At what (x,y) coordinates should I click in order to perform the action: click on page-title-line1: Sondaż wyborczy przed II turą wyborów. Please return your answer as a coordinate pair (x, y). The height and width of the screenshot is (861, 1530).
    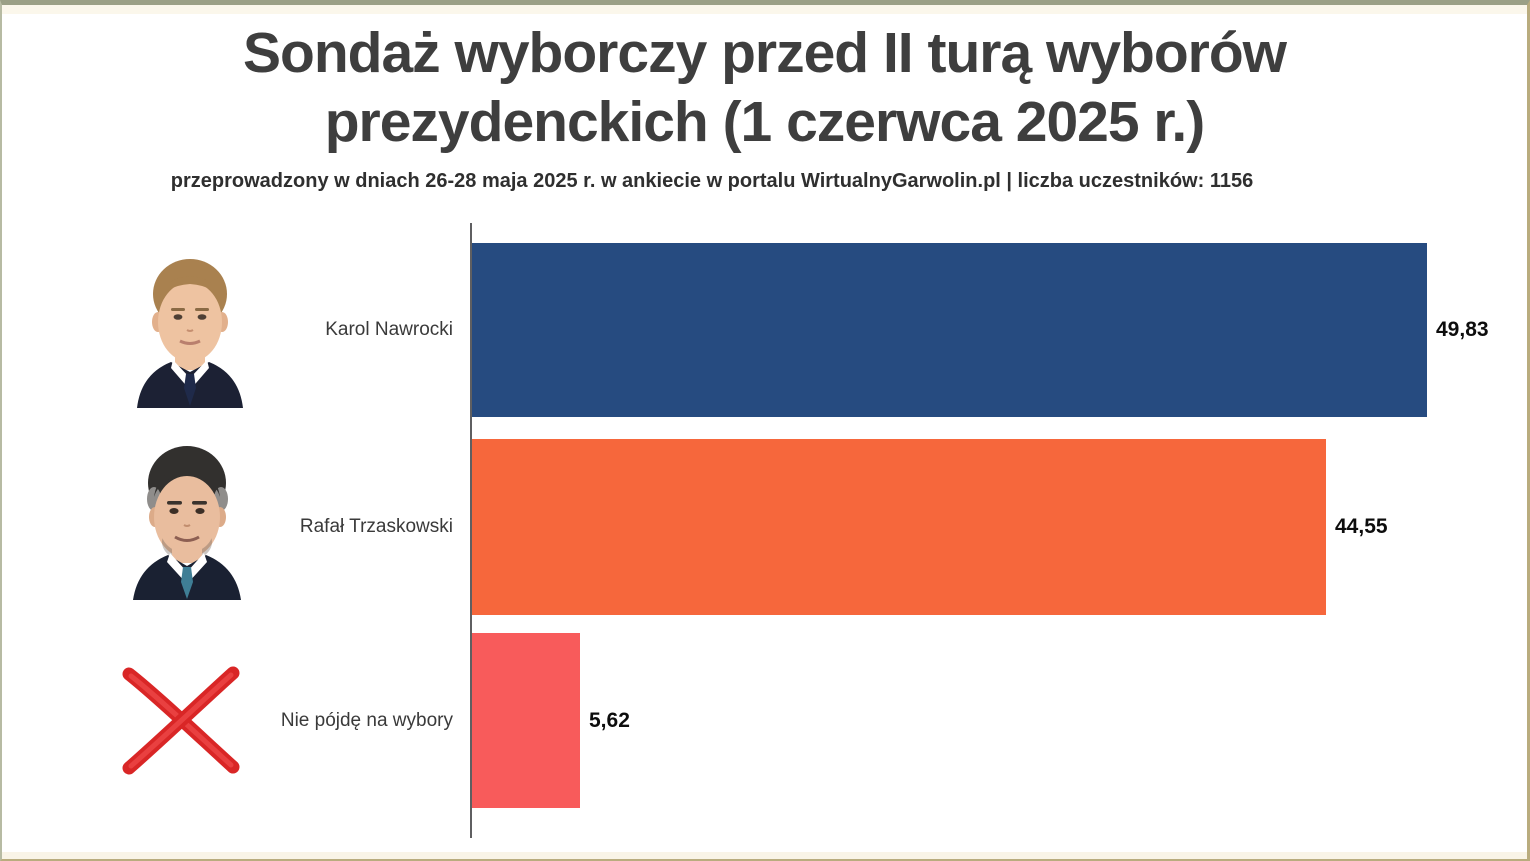
    Looking at the image, I should click on (765, 53).